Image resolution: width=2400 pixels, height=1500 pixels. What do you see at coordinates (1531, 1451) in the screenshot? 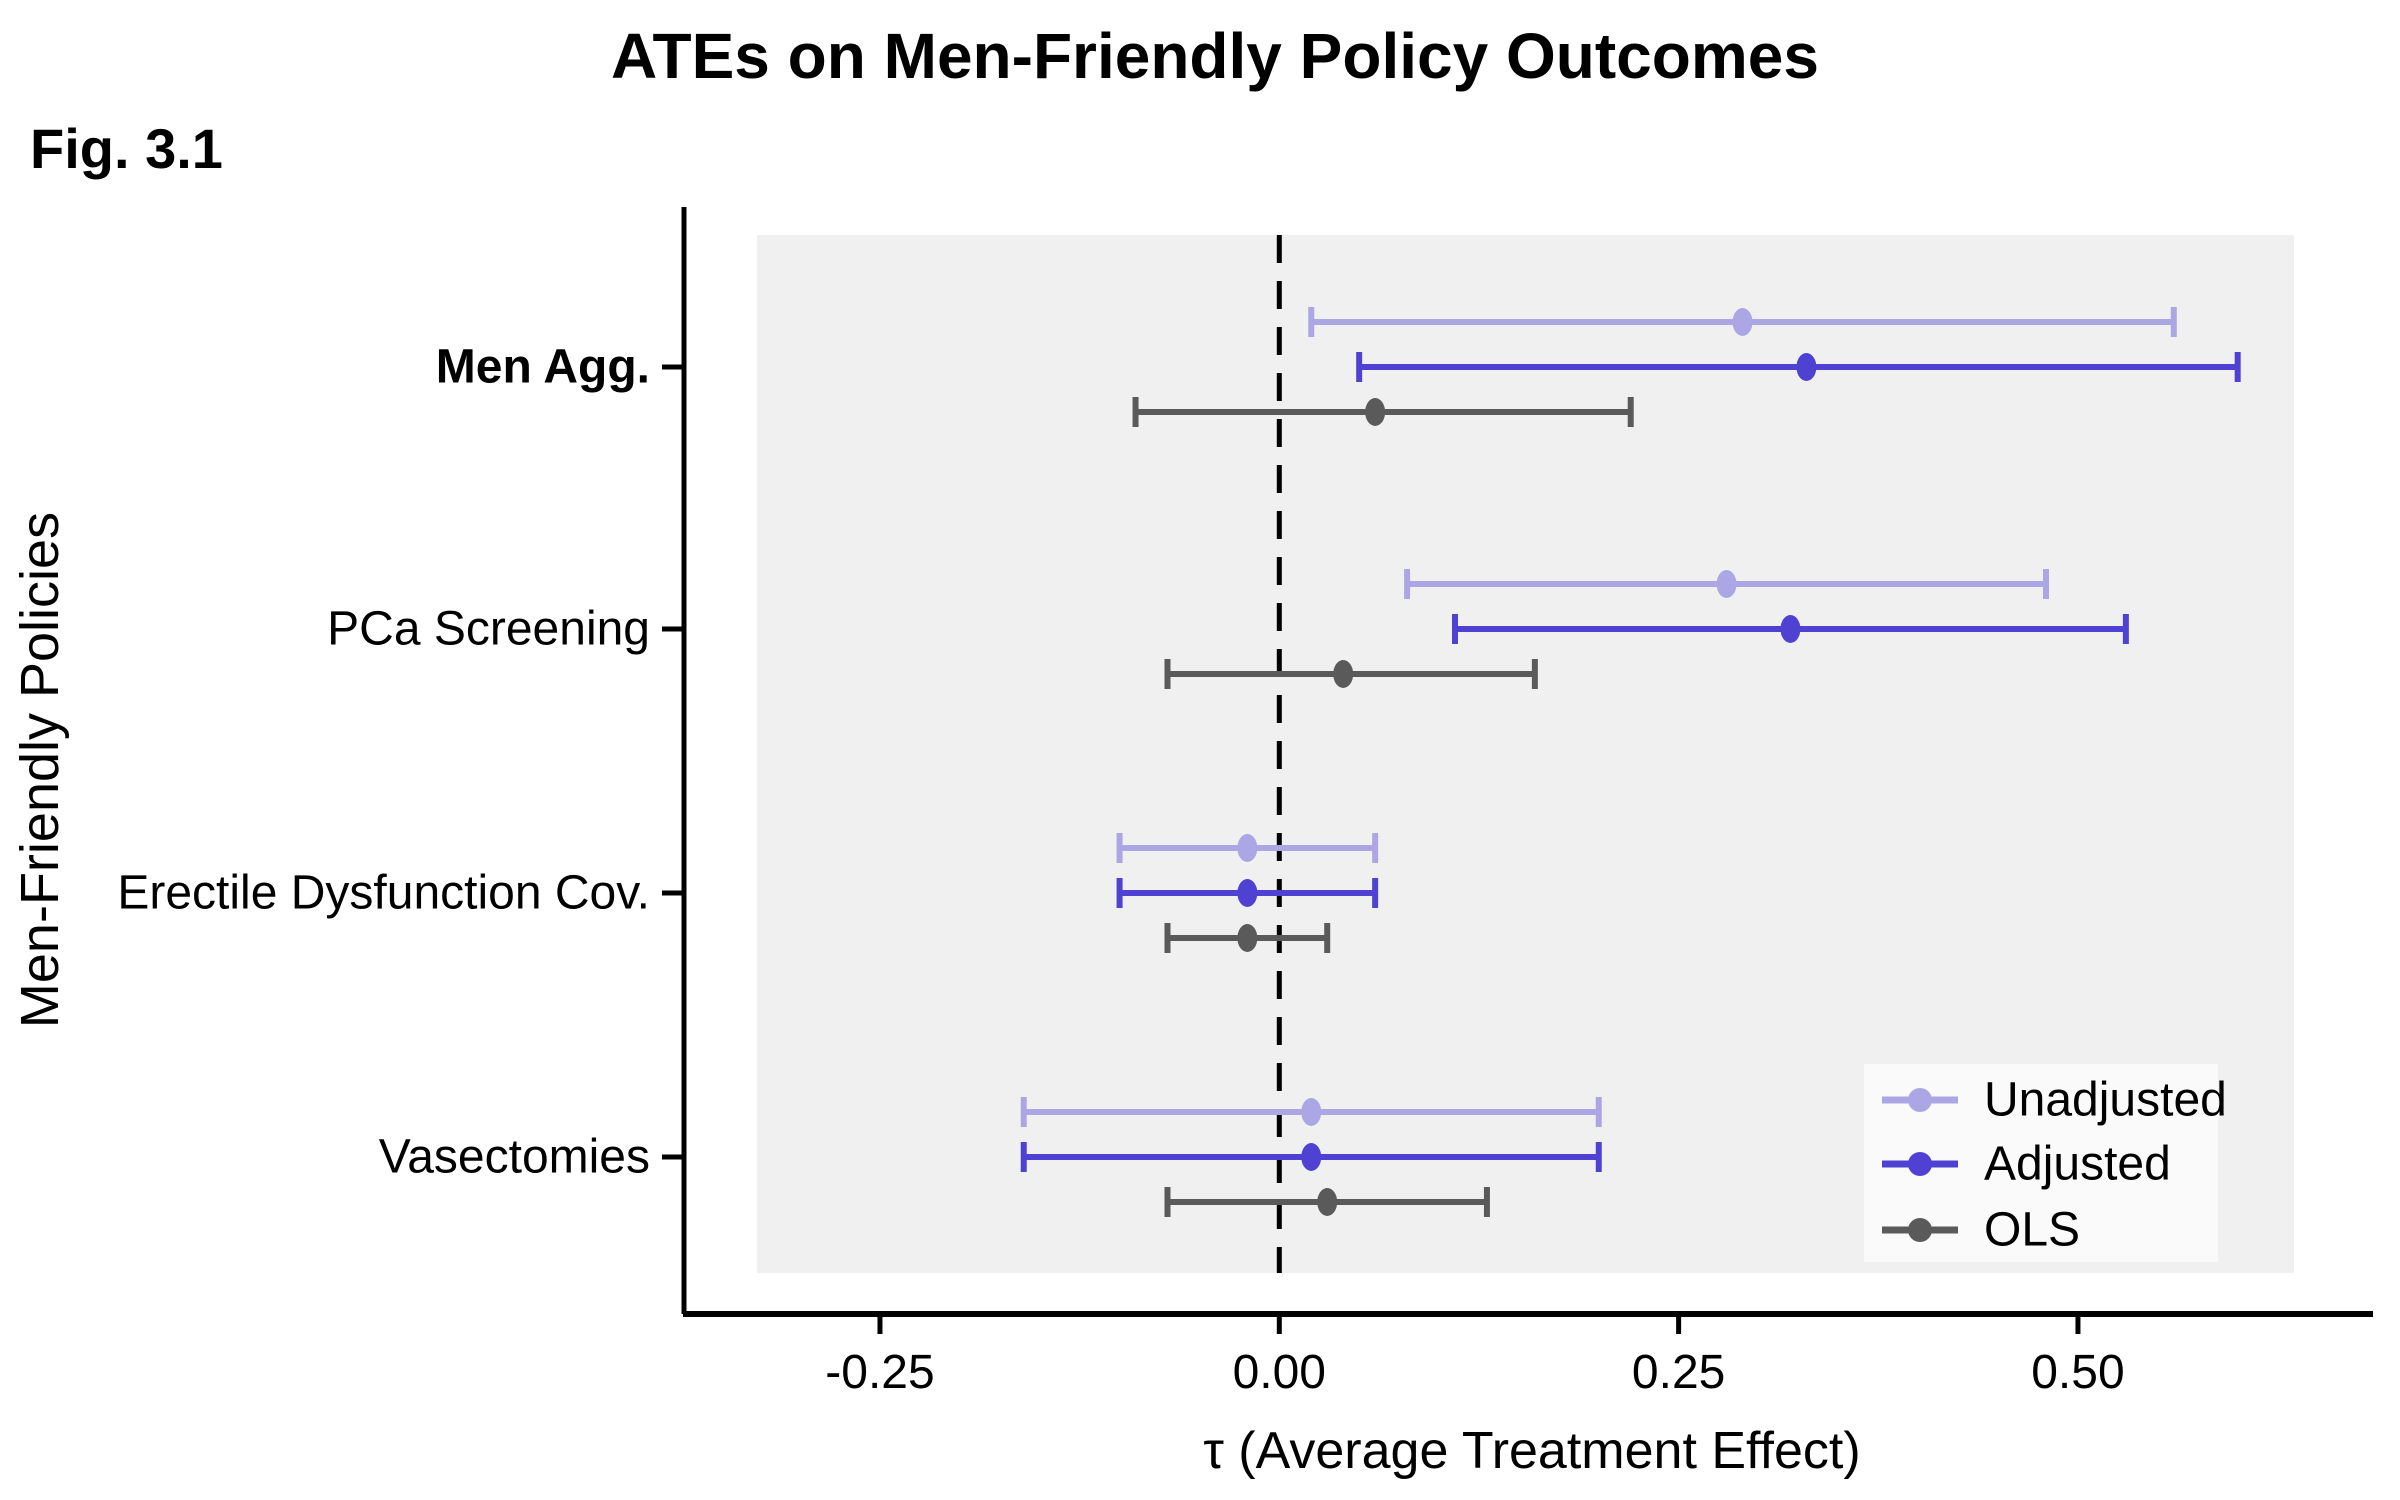
I see `x-axis-title: τ (Average Treatment Effect)` at bounding box center [1531, 1451].